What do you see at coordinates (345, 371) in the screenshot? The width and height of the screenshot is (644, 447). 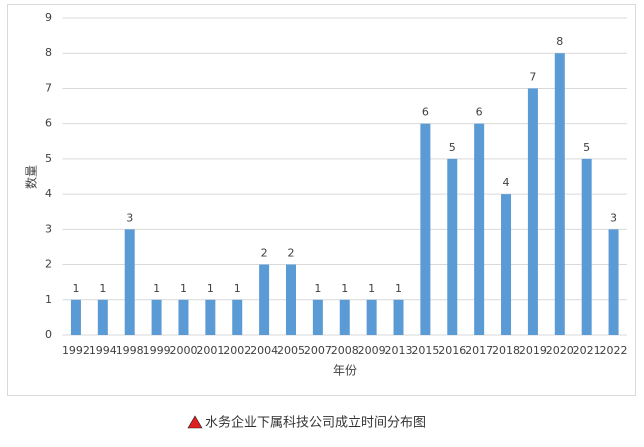 I see `x-axis-title: 年份` at bounding box center [345, 371].